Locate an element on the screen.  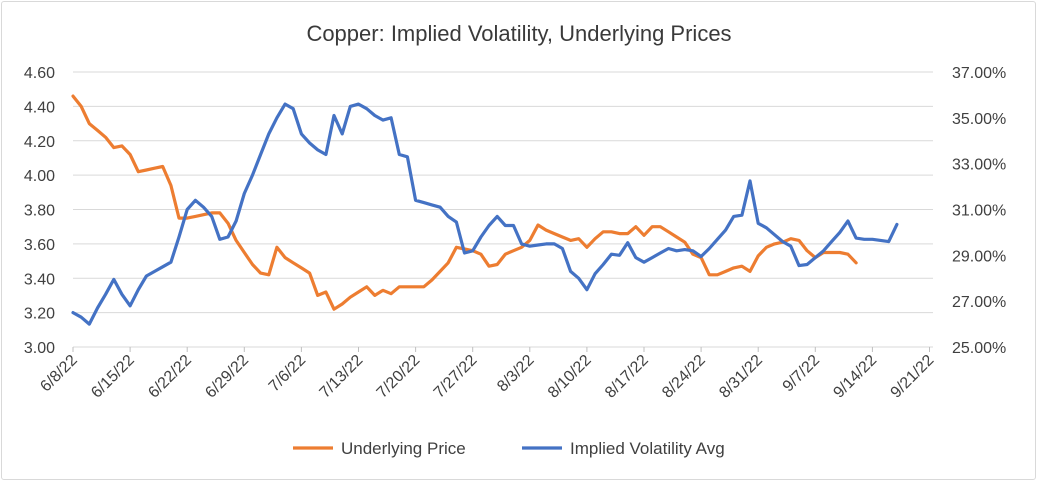
right-tick-label: 37.00% is located at coordinates (979, 73).